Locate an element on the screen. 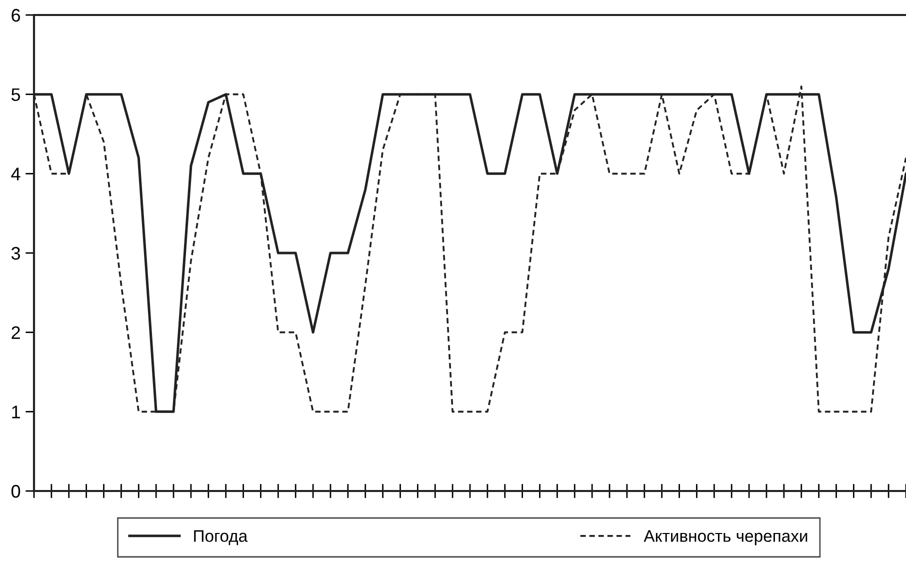  legend-label: Погода is located at coordinates (221, 538).